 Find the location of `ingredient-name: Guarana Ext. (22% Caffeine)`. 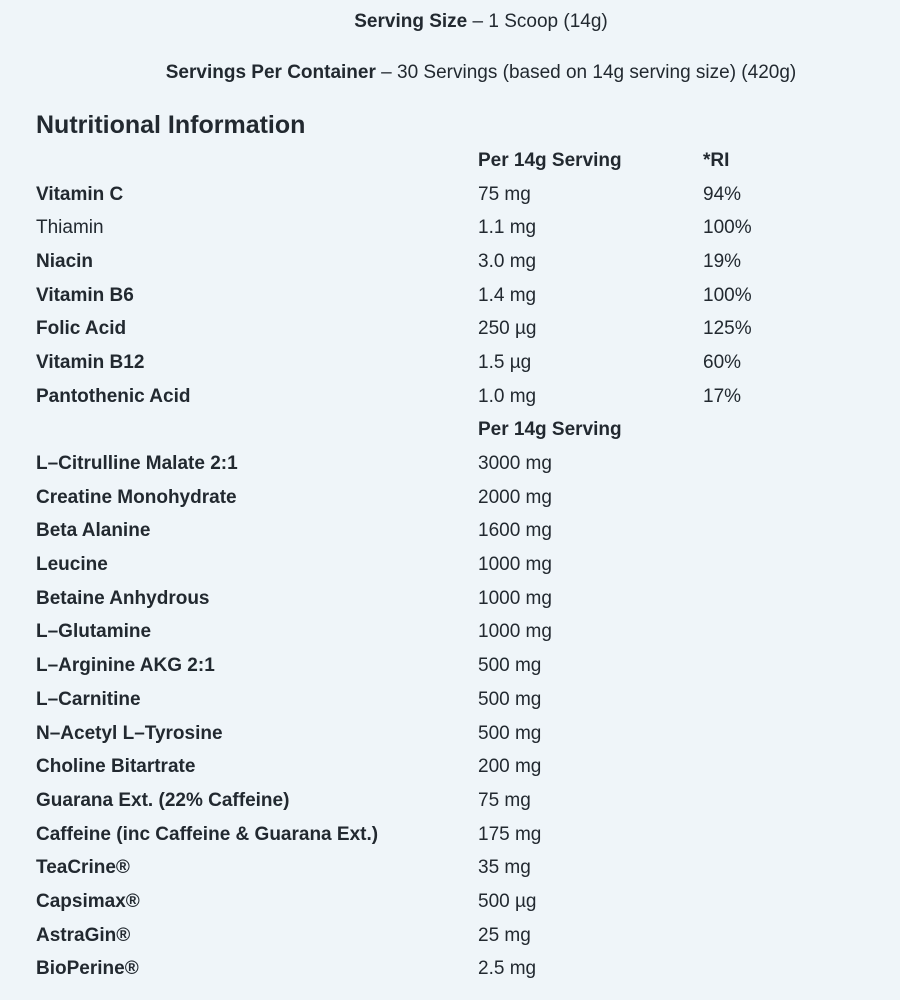

ingredient-name: Guarana Ext. (22% Caffeine) is located at coordinates (163, 800).